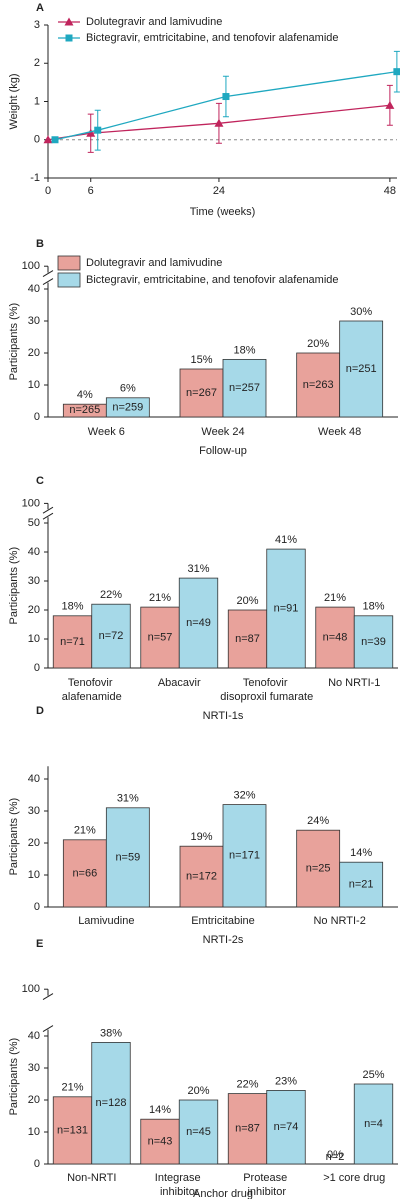 This screenshot has width=400, height=1199. Describe the element at coordinates (40, 481) in the screenshot. I see `panel-title: C` at that location.